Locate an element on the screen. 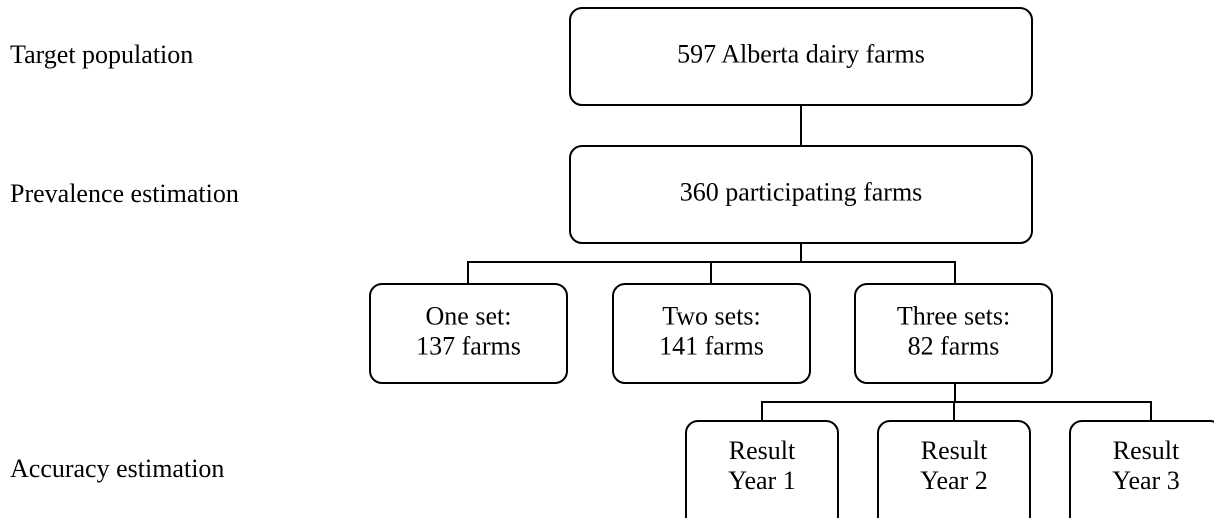 This screenshot has height=518, width=1214. node-text: 137 farms is located at coordinates (468, 345).